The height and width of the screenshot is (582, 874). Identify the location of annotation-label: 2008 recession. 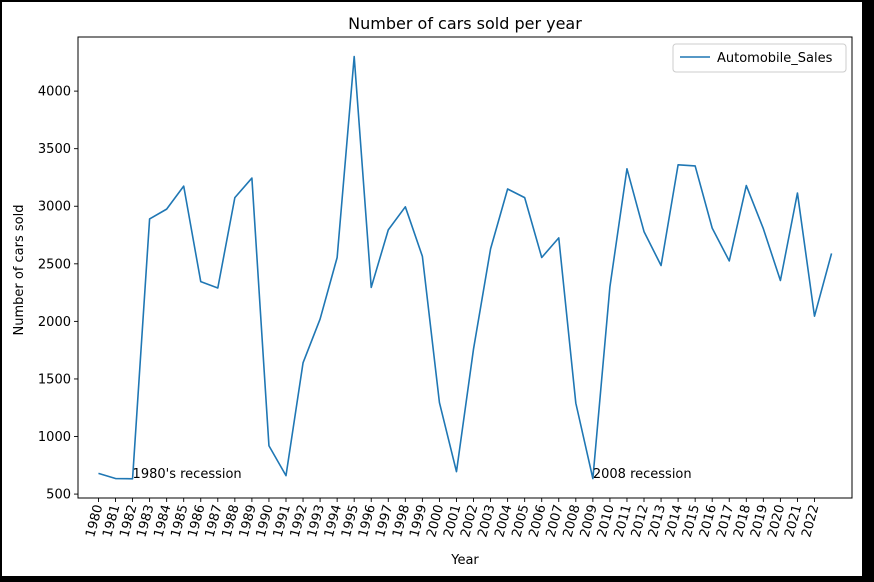
(642, 474).